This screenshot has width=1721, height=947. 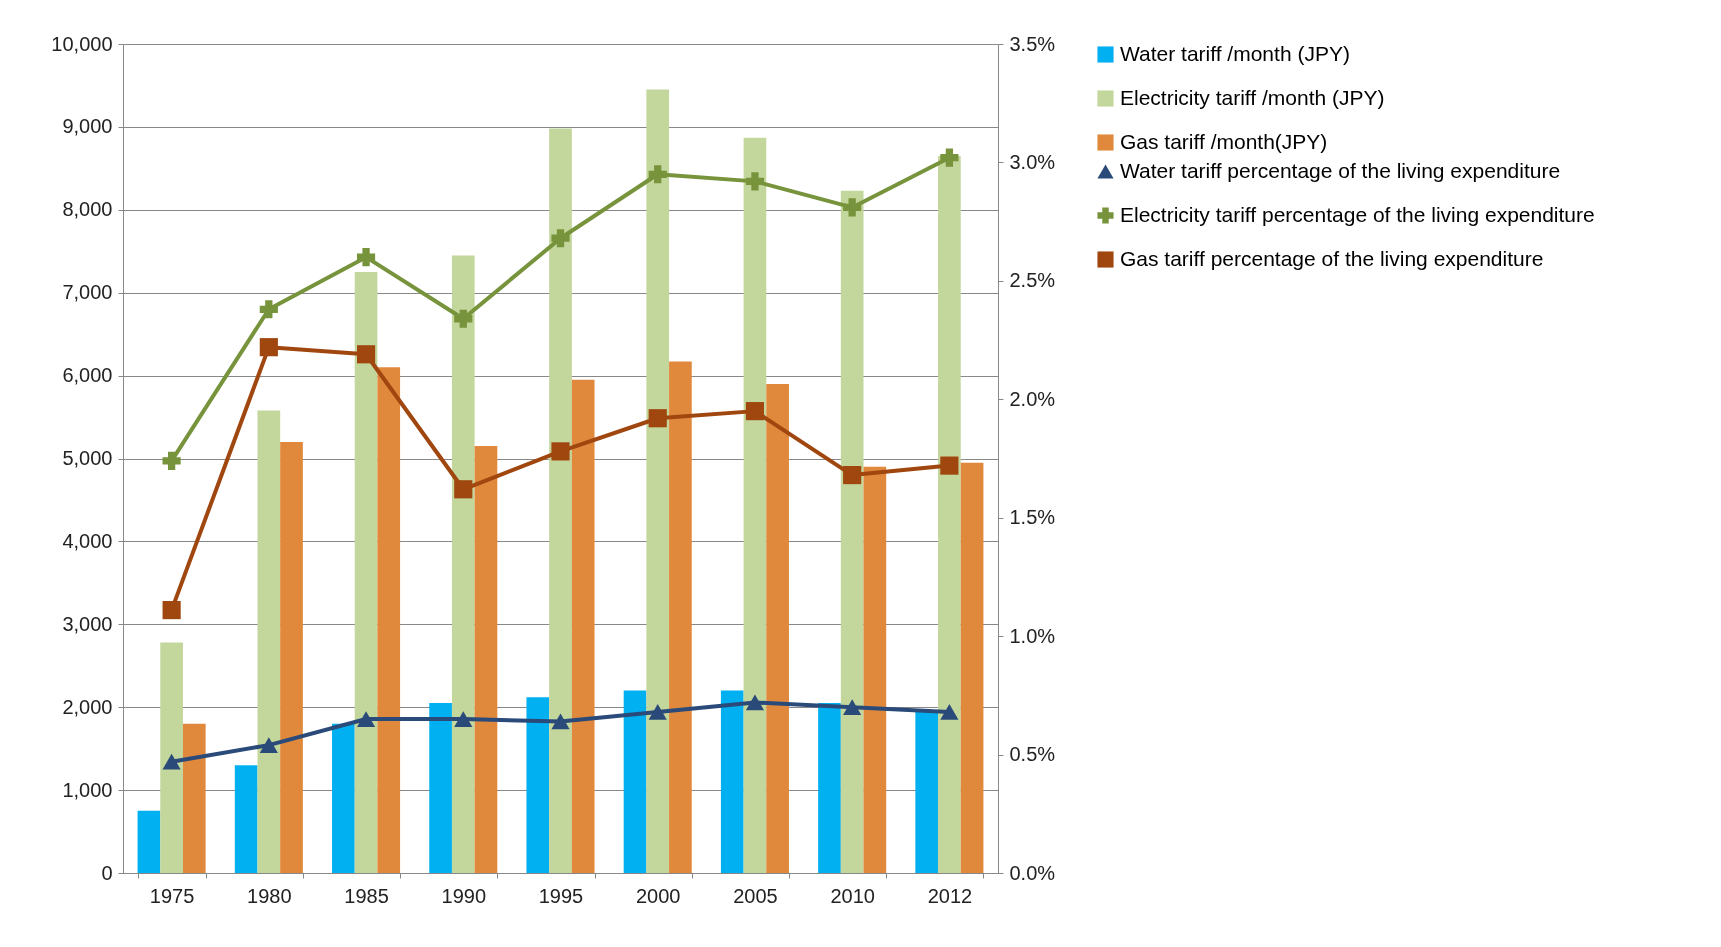 What do you see at coordinates (1340, 170) in the screenshot?
I see `legend-label: Water tariff percentage of the living expenditure` at bounding box center [1340, 170].